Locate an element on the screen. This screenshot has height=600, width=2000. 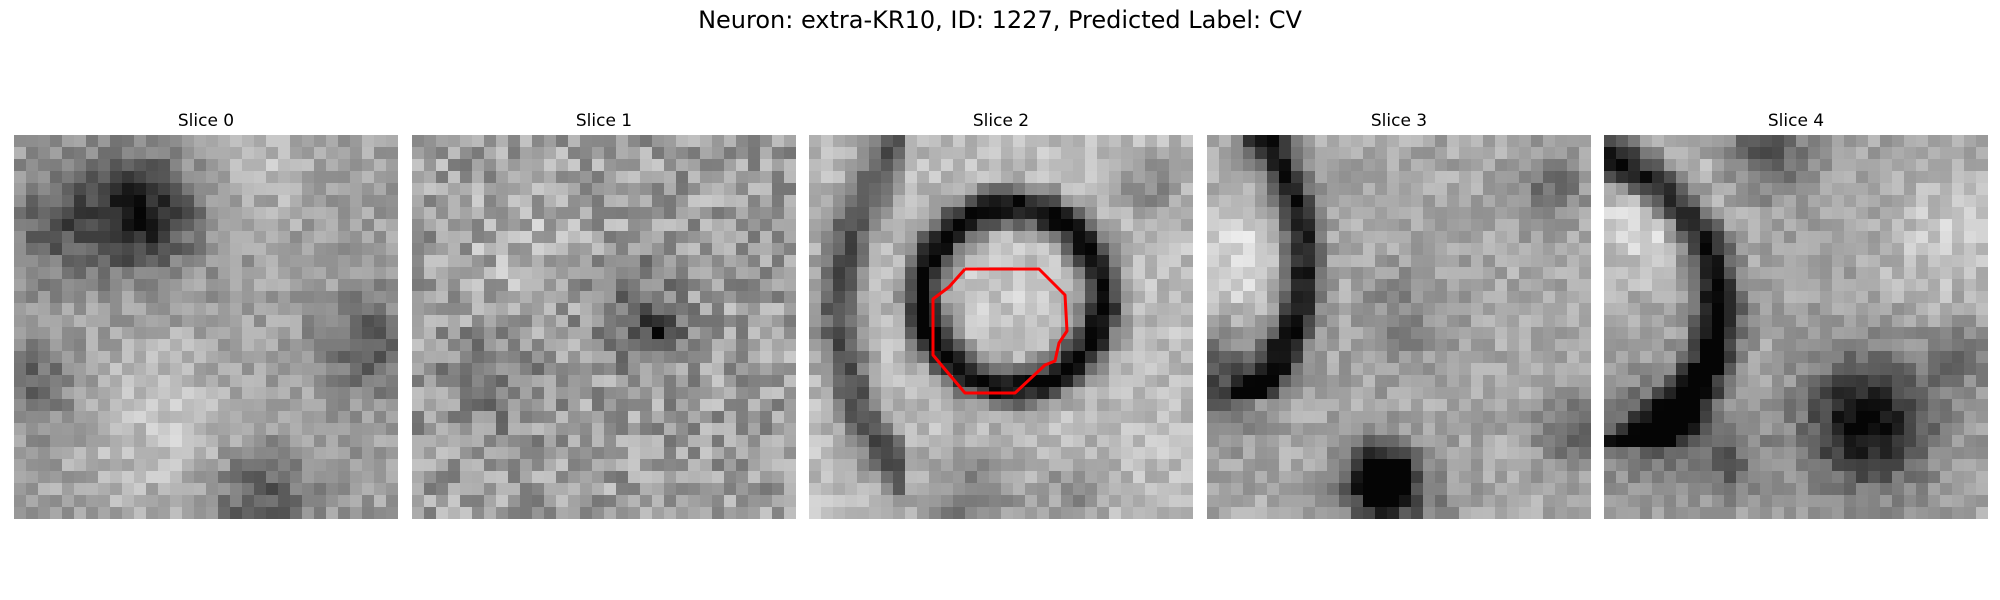
slice-1-image is located at coordinates (604, 327).